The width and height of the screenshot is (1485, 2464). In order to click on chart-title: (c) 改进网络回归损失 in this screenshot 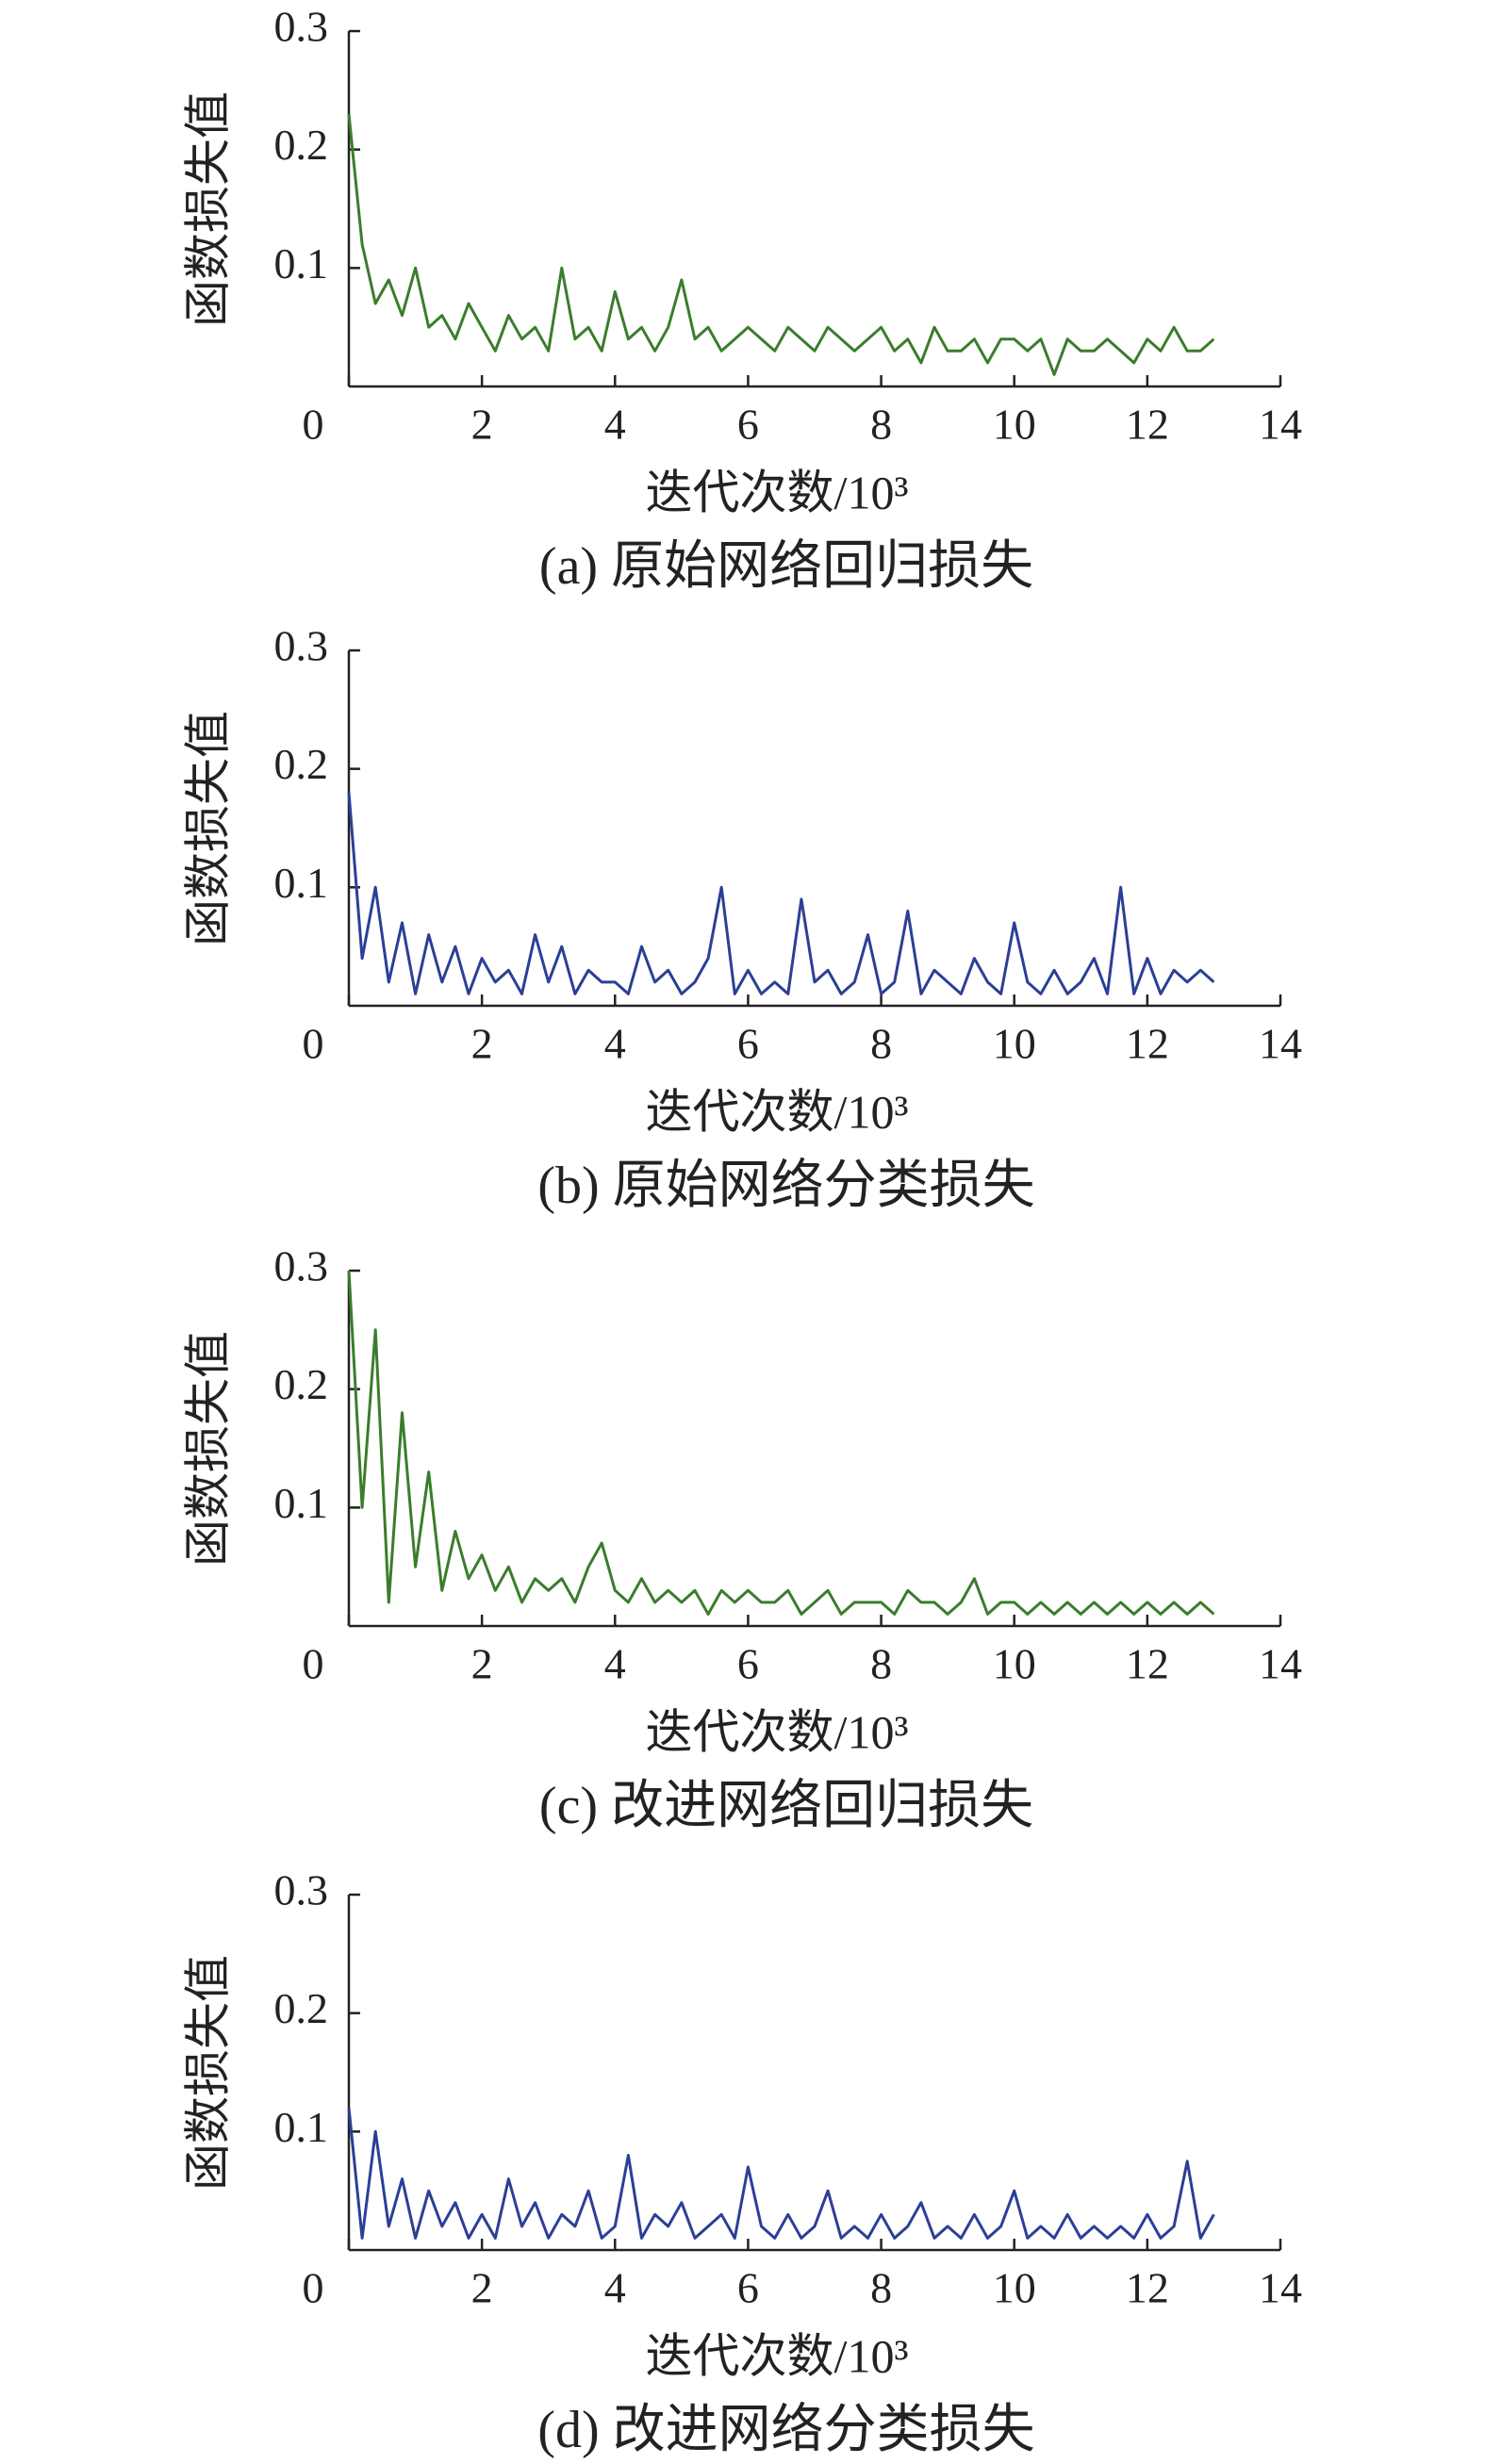, I will do `click(786, 1806)`.